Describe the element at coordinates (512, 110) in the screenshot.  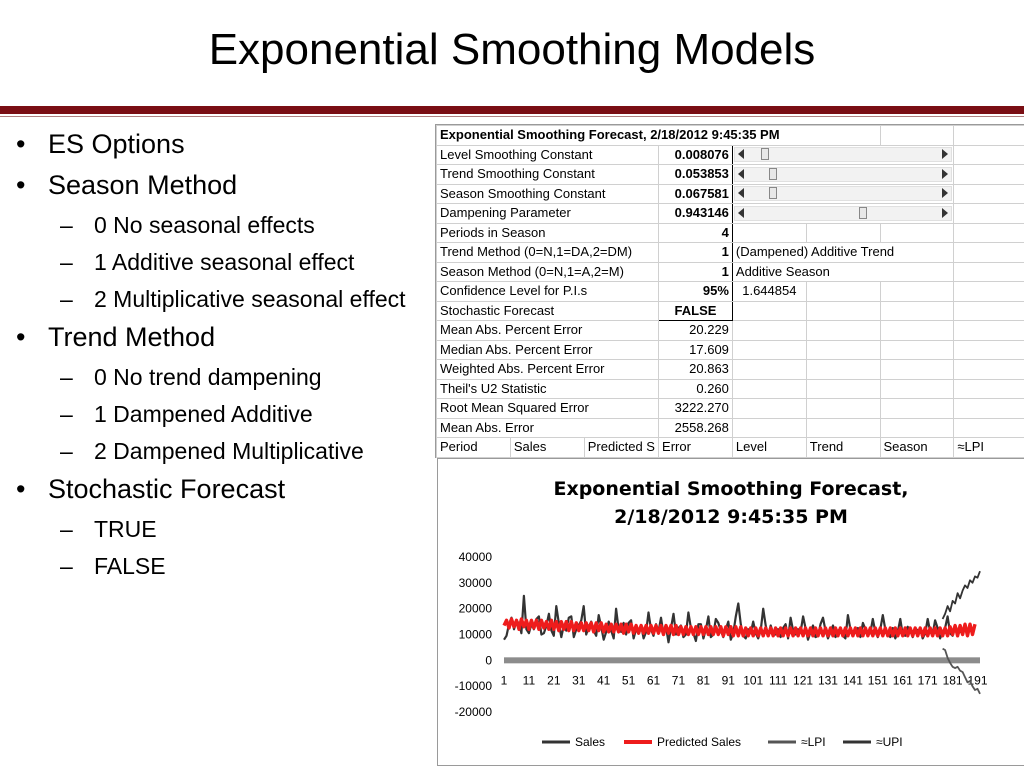
I see `title-divider` at that location.